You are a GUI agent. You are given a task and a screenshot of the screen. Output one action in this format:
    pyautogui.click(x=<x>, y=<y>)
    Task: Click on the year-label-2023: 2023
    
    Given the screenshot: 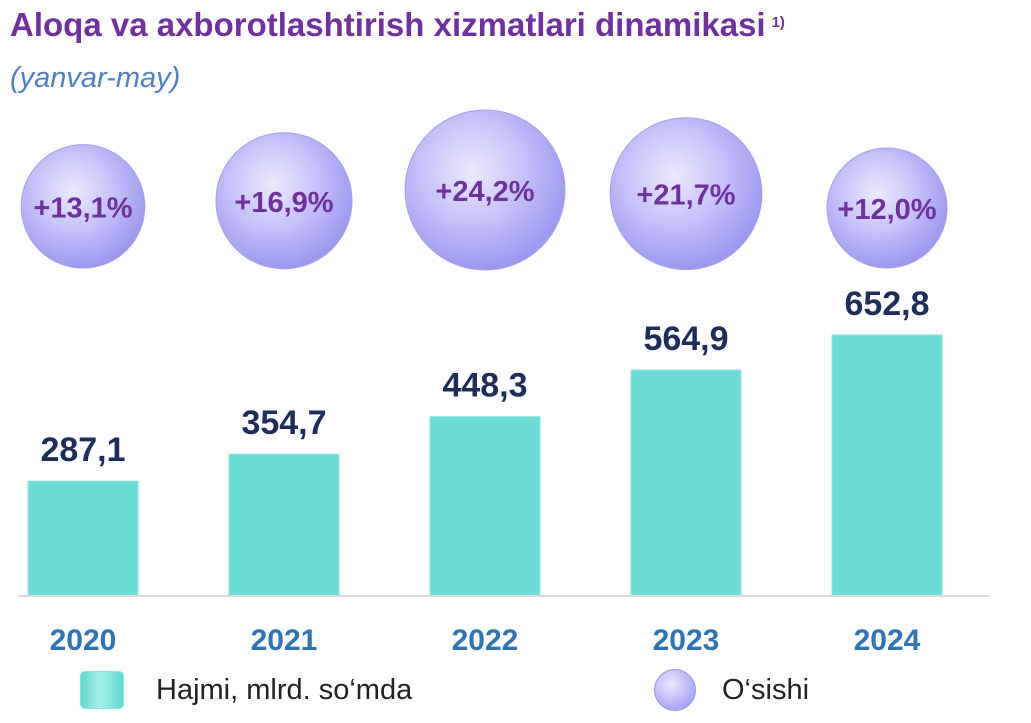 What is the action you would take?
    pyautogui.click(x=686, y=640)
    